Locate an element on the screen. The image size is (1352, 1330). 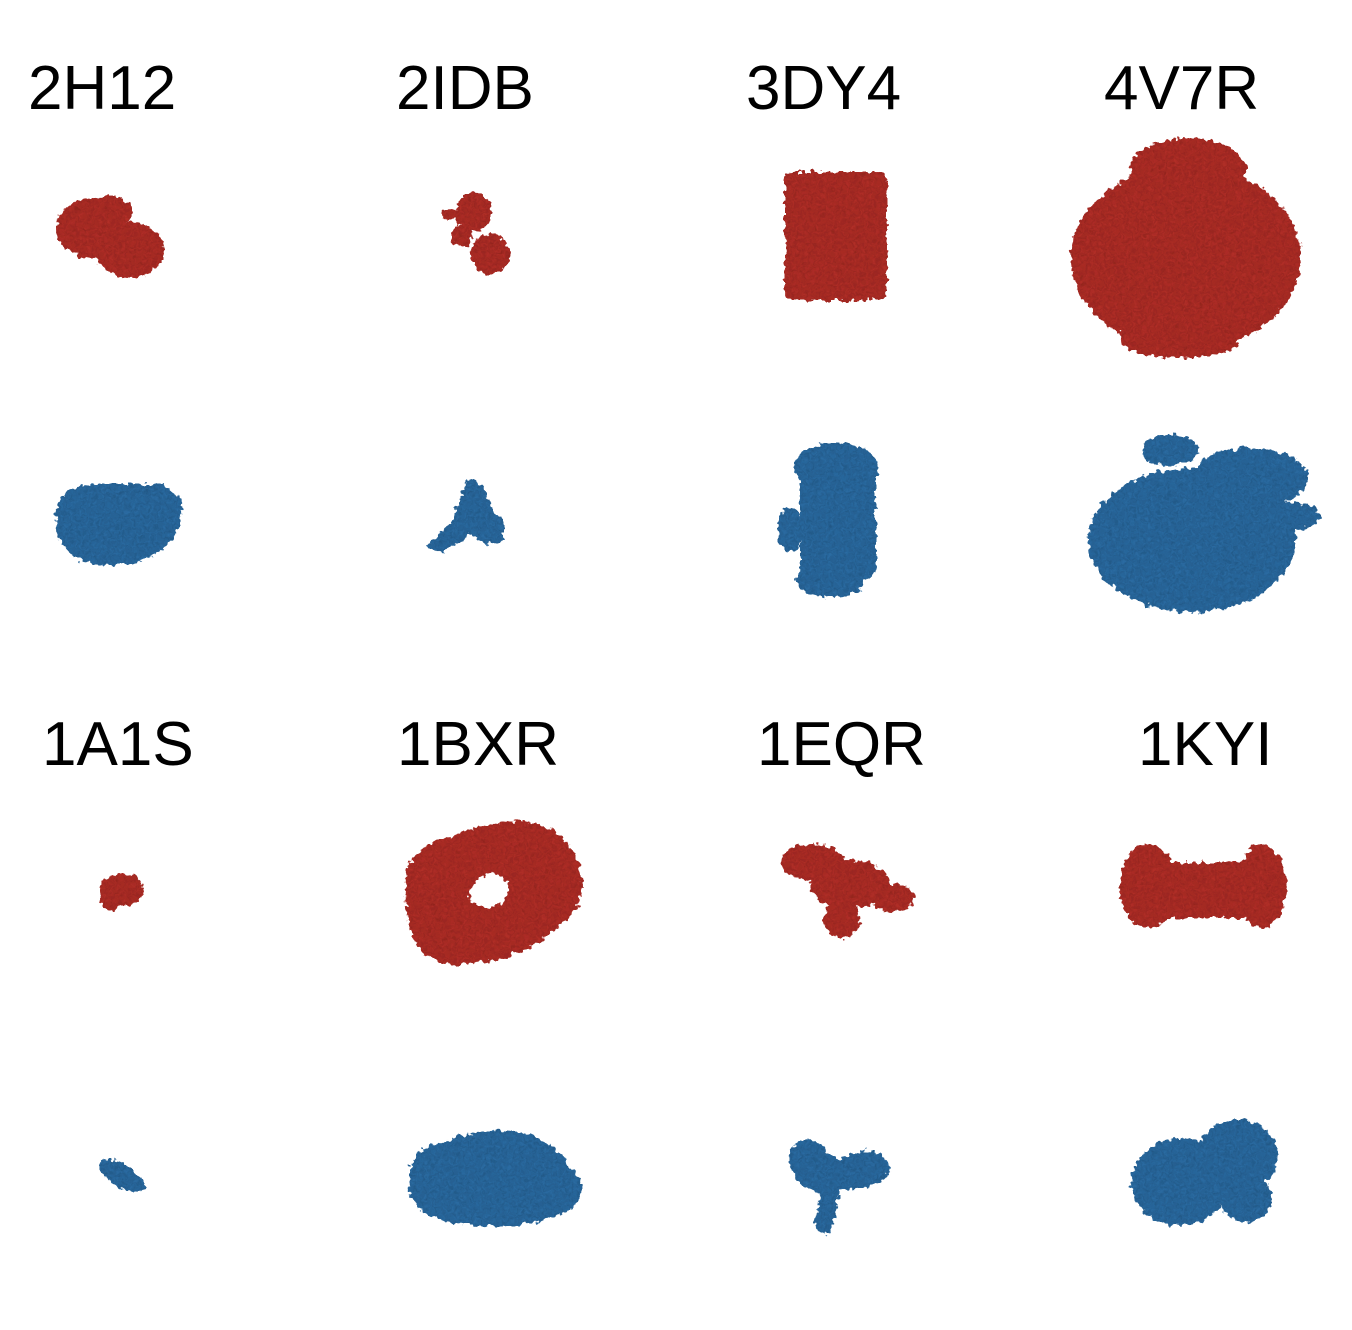
structure-2IDB-blue is located at coordinates (466, 516).